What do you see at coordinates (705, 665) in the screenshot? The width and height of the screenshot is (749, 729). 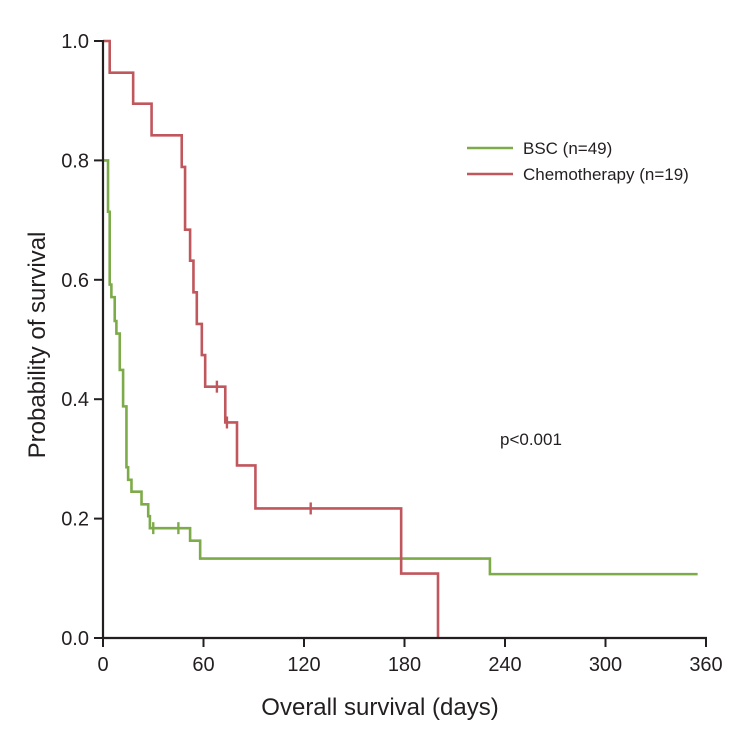 I see `x-tick-label-6: 360` at bounding box center [705, 665].